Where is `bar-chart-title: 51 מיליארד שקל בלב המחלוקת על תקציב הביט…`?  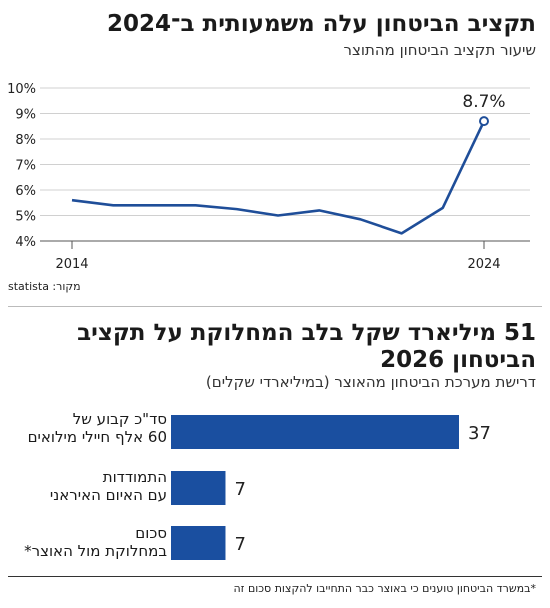 bar-chart-title: 51 מיליארד שקל בלב המחלוקת על תקציב הביט… is located at coordinates (306, 346).